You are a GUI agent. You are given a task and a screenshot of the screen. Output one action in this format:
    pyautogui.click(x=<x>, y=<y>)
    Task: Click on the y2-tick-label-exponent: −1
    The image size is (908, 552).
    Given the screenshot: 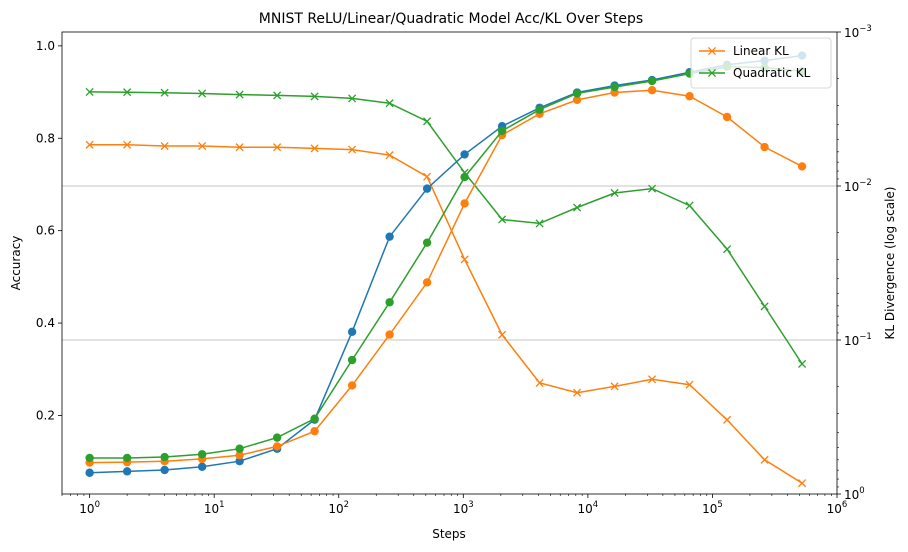 What is the action you would take?
    pyautogui.click(x=865, y=337)
    